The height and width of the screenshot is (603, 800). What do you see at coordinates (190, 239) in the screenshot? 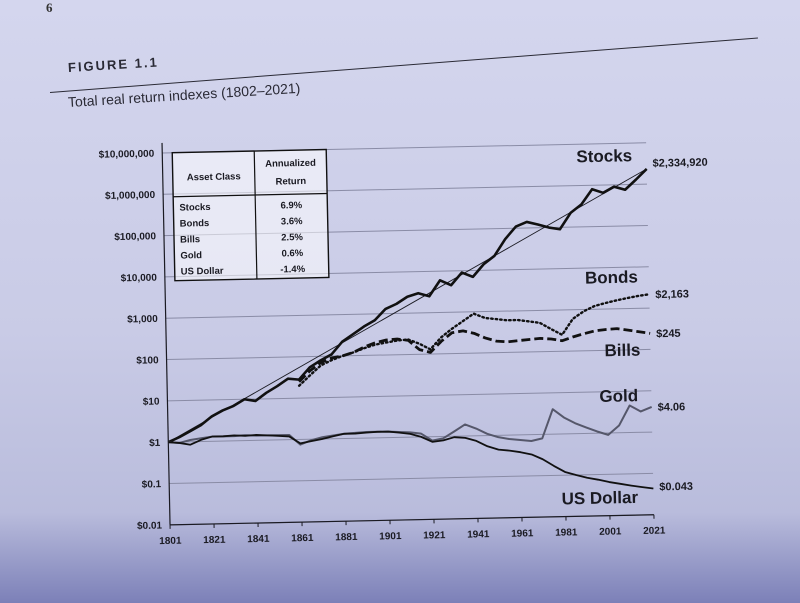
I see `table-cell-asset: Bills` at bounding box center [190, 239].